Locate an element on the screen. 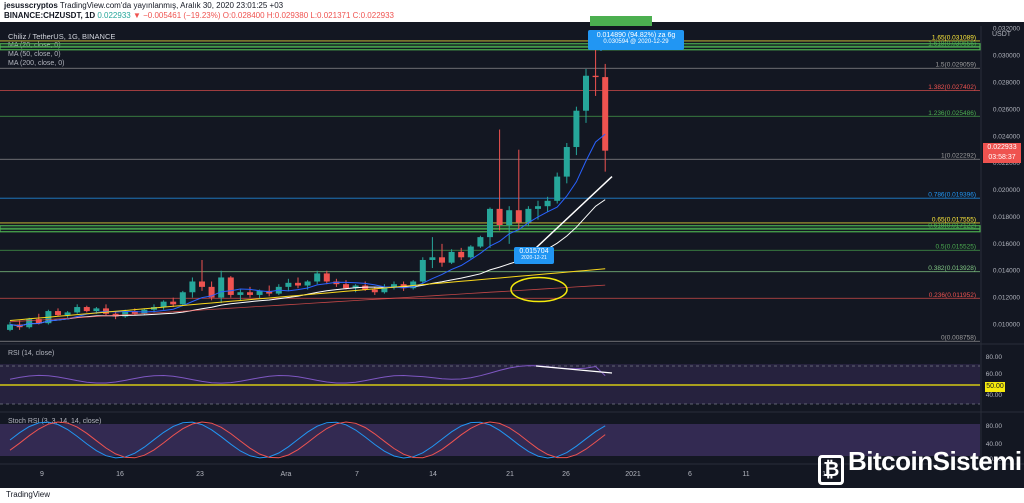 This screenshot has width=1024, height=503. y-tick-label: 0.020000 is located at coordinates (1006, 190).